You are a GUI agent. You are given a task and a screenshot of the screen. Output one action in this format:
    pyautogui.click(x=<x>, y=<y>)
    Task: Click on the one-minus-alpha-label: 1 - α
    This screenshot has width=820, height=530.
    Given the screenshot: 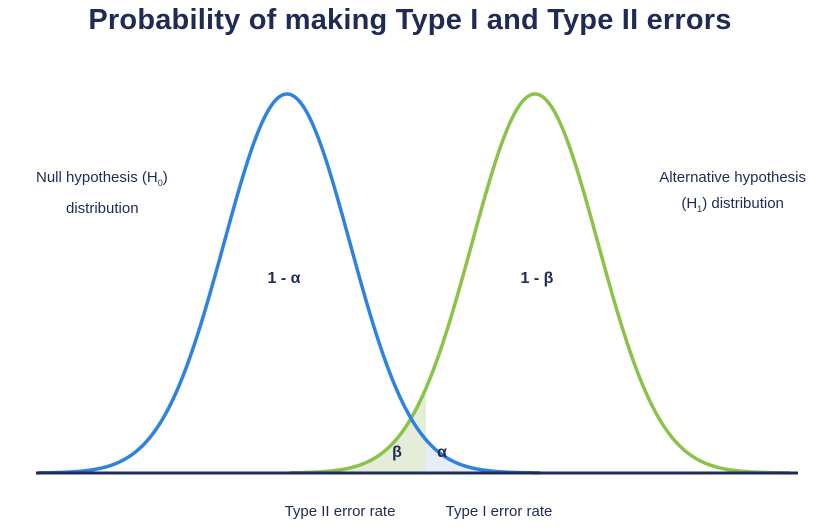 What is the action you would take?
    pyautogui.click(x=284, y=278)
    